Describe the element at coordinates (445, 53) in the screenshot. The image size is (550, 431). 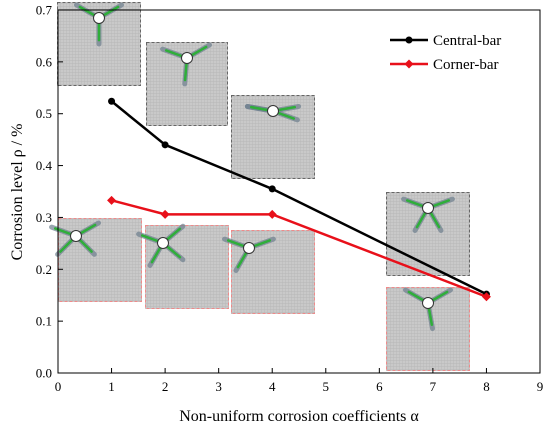
I see `legend: Central-bar Corner-bar` at that location.